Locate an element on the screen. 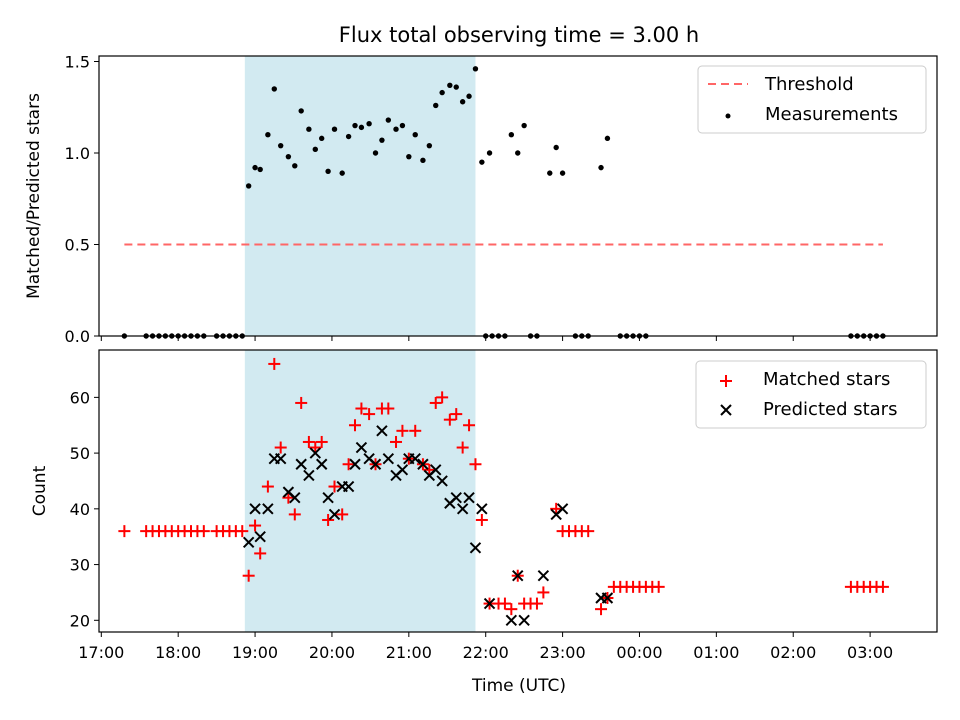 The height and width of the screenshot is (720, 960). count-legend: Matched stars Predicted stars is located at coordinates (811, 394).